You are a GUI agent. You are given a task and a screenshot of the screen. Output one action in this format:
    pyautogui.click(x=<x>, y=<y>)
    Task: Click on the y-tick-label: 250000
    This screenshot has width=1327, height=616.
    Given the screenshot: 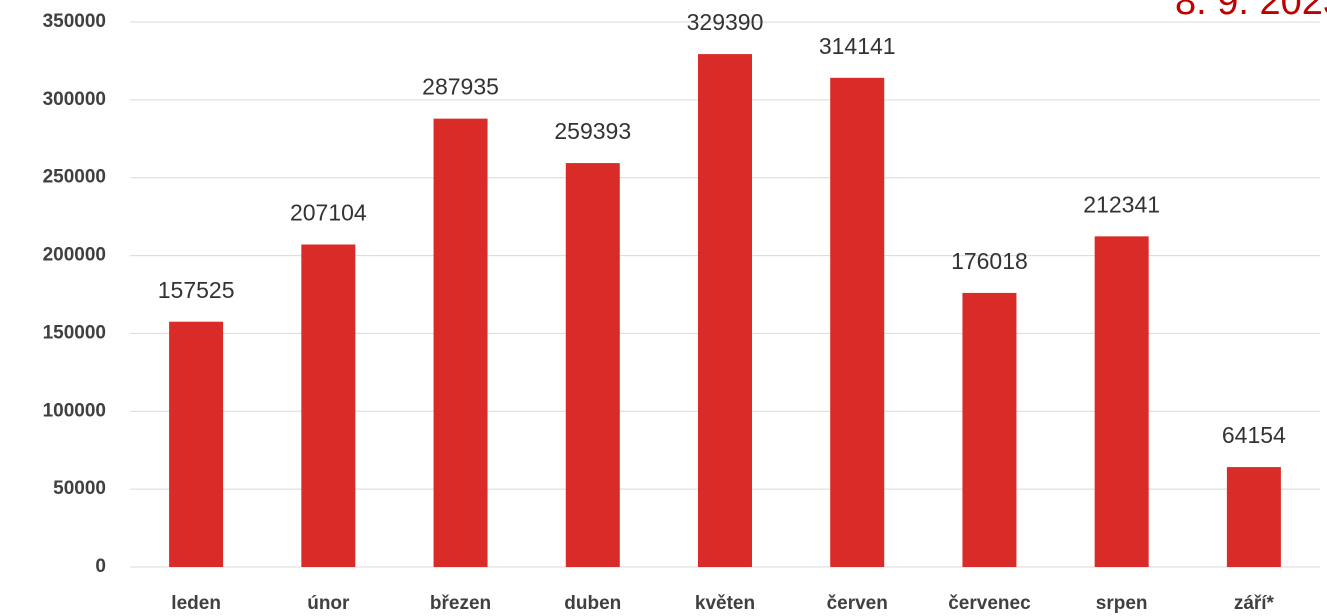 What is the action you would take?
    pyautogui.click(x=74, y=177)
    